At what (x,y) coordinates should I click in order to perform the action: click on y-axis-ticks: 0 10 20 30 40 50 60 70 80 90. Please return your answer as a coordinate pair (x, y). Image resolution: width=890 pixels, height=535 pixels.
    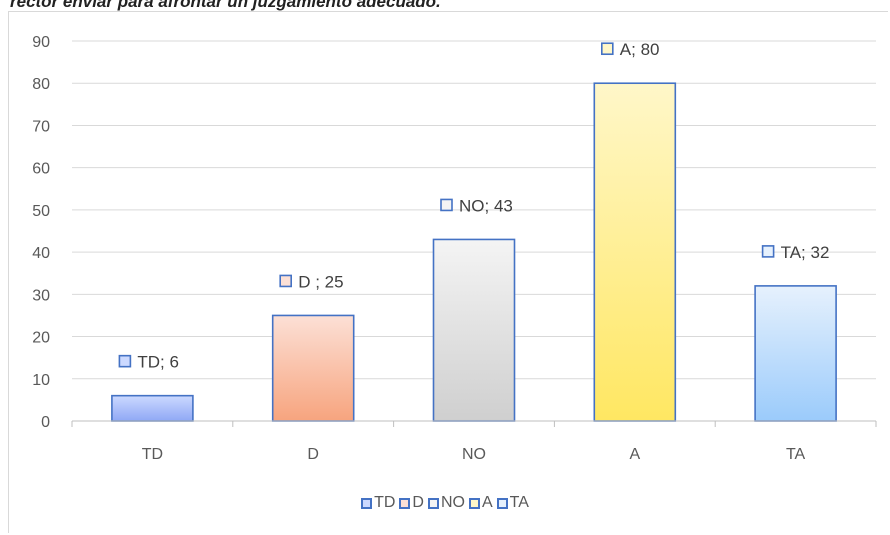
    Looking at the image, I should click on (41, 232).